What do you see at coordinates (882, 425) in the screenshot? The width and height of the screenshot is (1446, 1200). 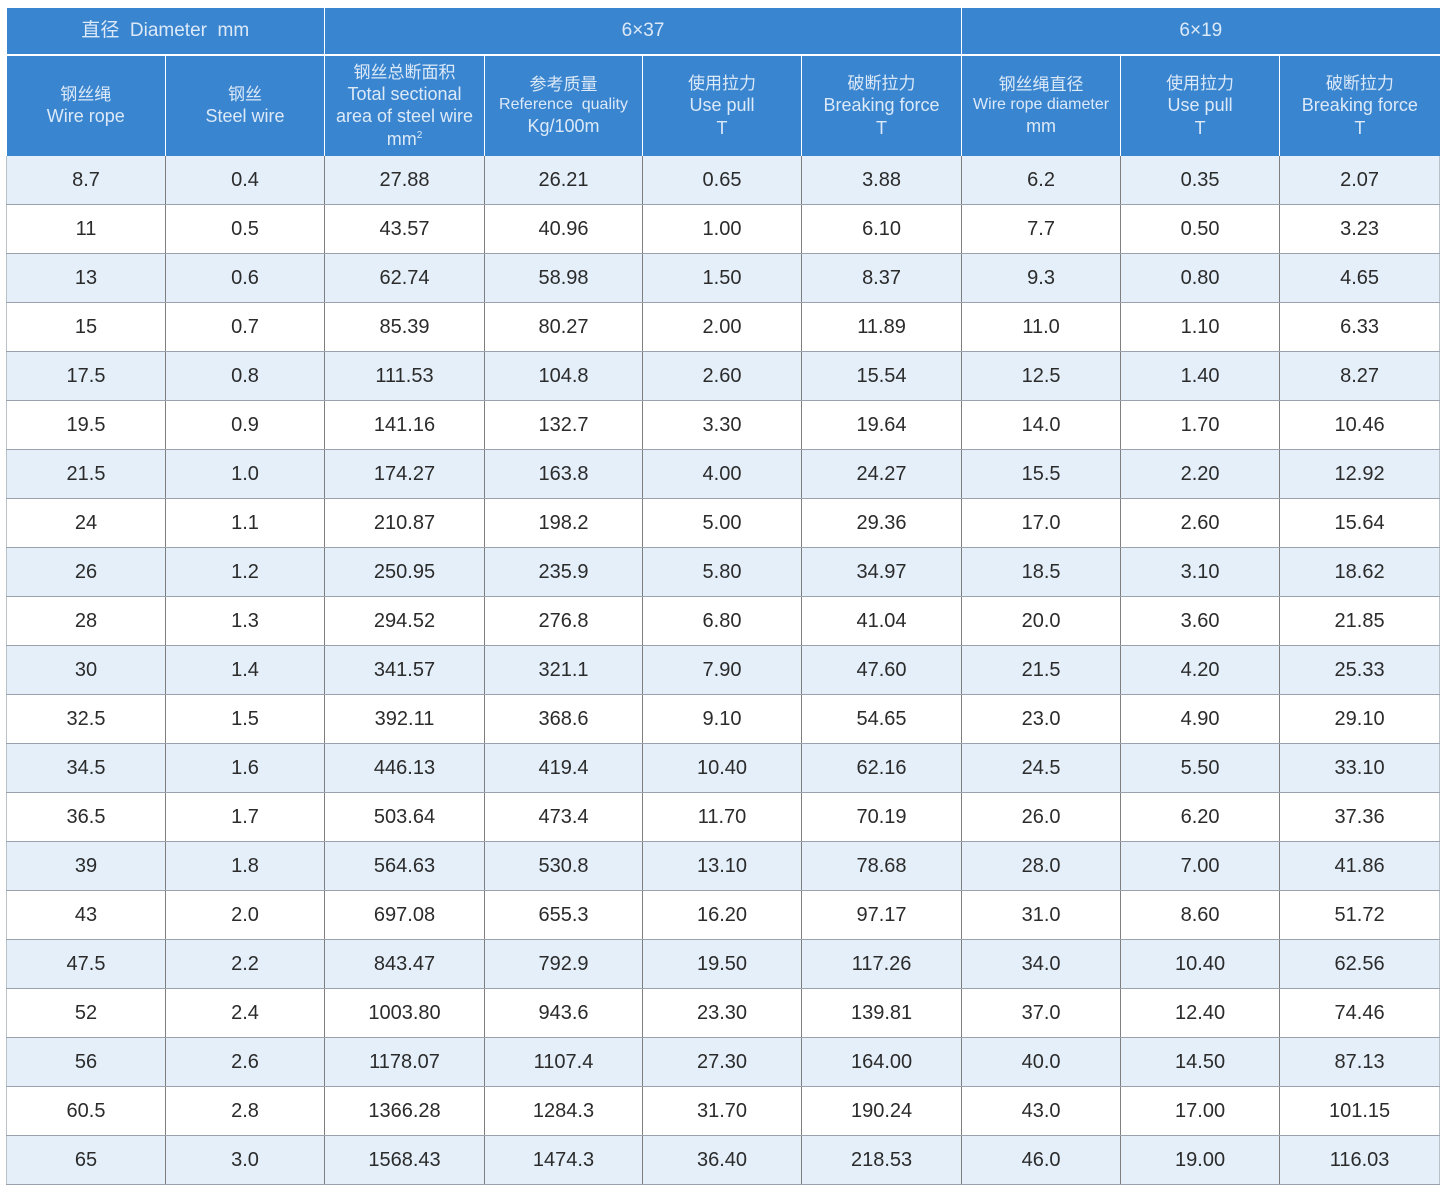 I see `cell-breaking-force-6x37: 19.64` at bounding box center [882, 425].